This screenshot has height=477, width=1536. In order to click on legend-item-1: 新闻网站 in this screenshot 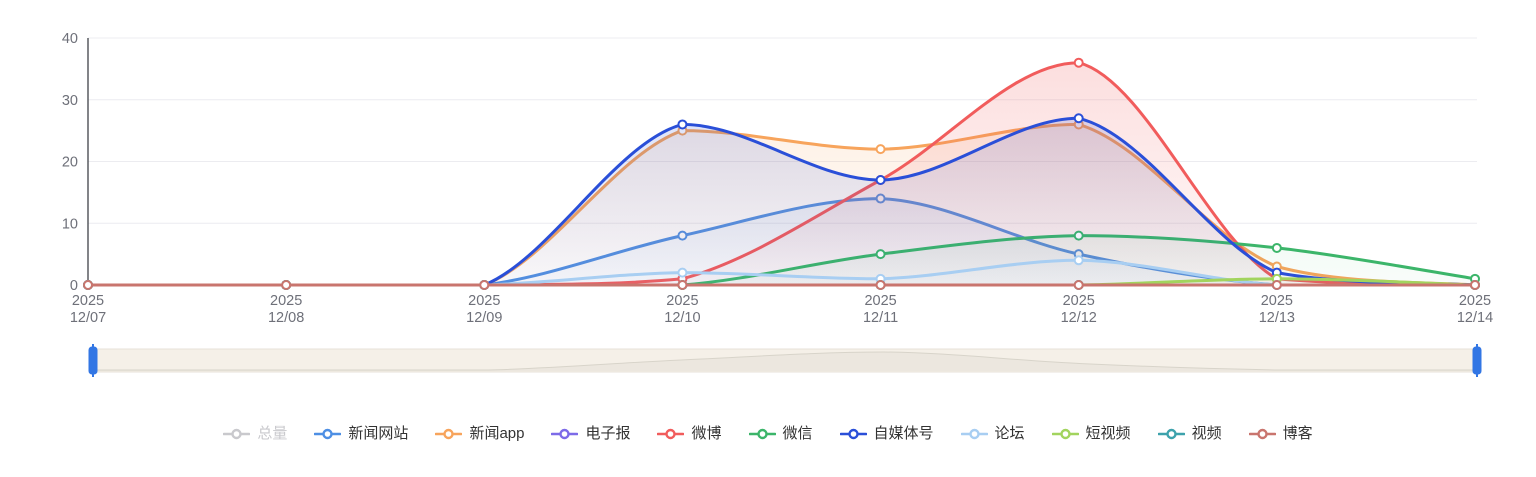, I will do `click(361, 433)`.